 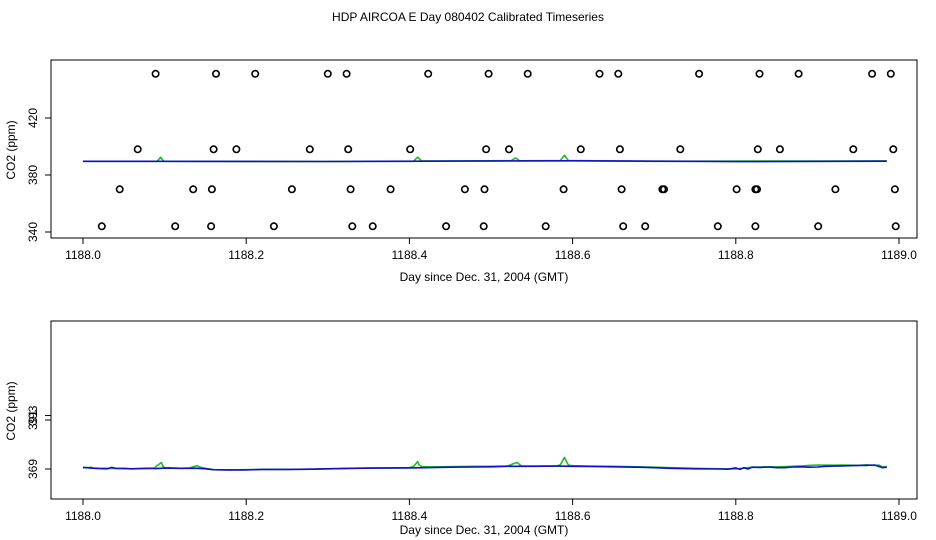 What do you see at coordinates (33, 175) in the screenshot?
I see `y-tick-label: 380` at bounding box center [33, 175].